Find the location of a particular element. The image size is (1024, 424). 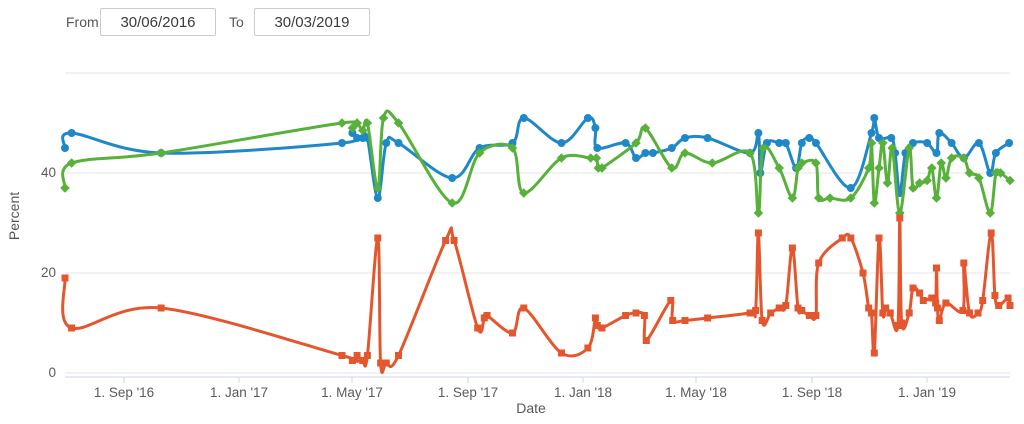

to-date-input is located at coordinates (312, 22).